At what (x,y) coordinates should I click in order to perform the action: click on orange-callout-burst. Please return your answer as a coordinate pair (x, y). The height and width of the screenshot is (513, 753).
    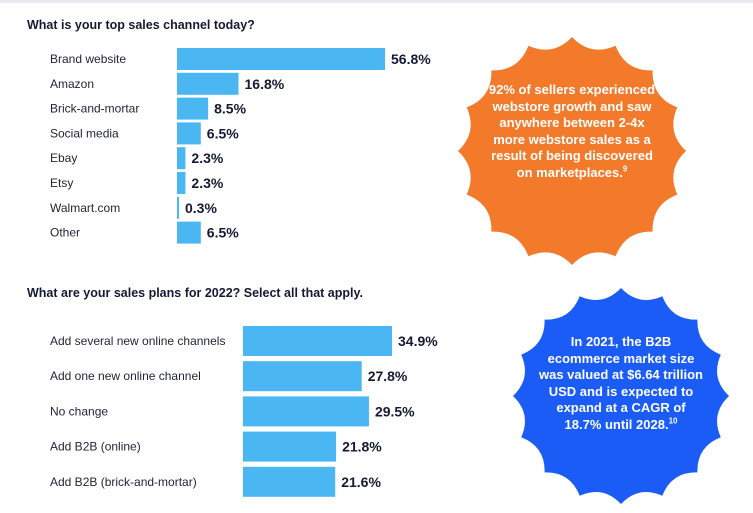
    Looking at the image, I should click on (572, 151).